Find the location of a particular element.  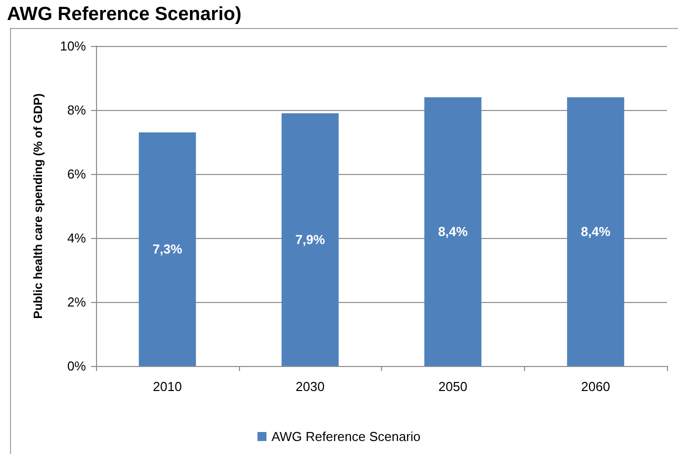

data-label: 7,3% is located at coordinates (167, 249).